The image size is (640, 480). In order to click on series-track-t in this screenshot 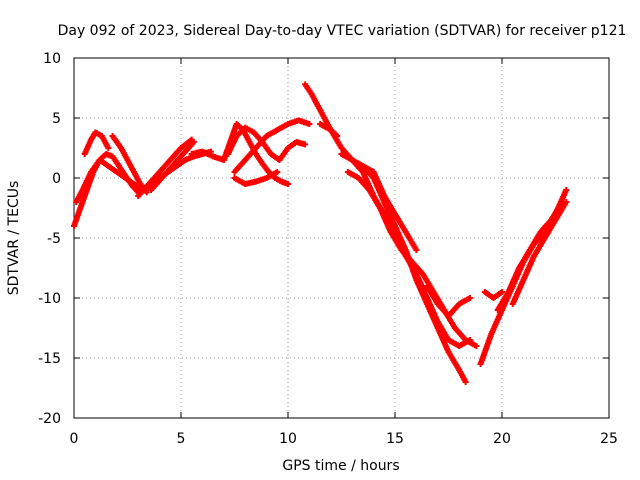, I will do `click(539, 253)`.